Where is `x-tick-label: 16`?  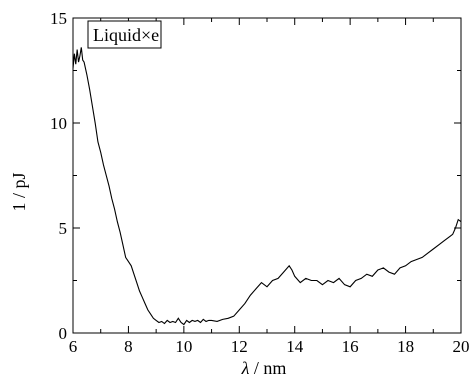
x-tick-label: 16 is located at coordinates (350, 346).